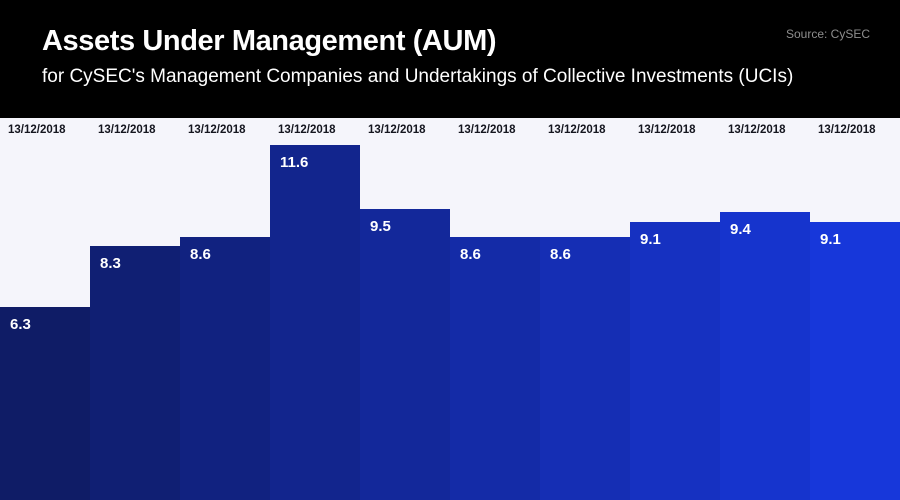 This screenshot has width=900, height=500. What do you see at coordinates (135, 373) in the screenshot?
I see `bar: 8.3` at bounding box center [135, 373].